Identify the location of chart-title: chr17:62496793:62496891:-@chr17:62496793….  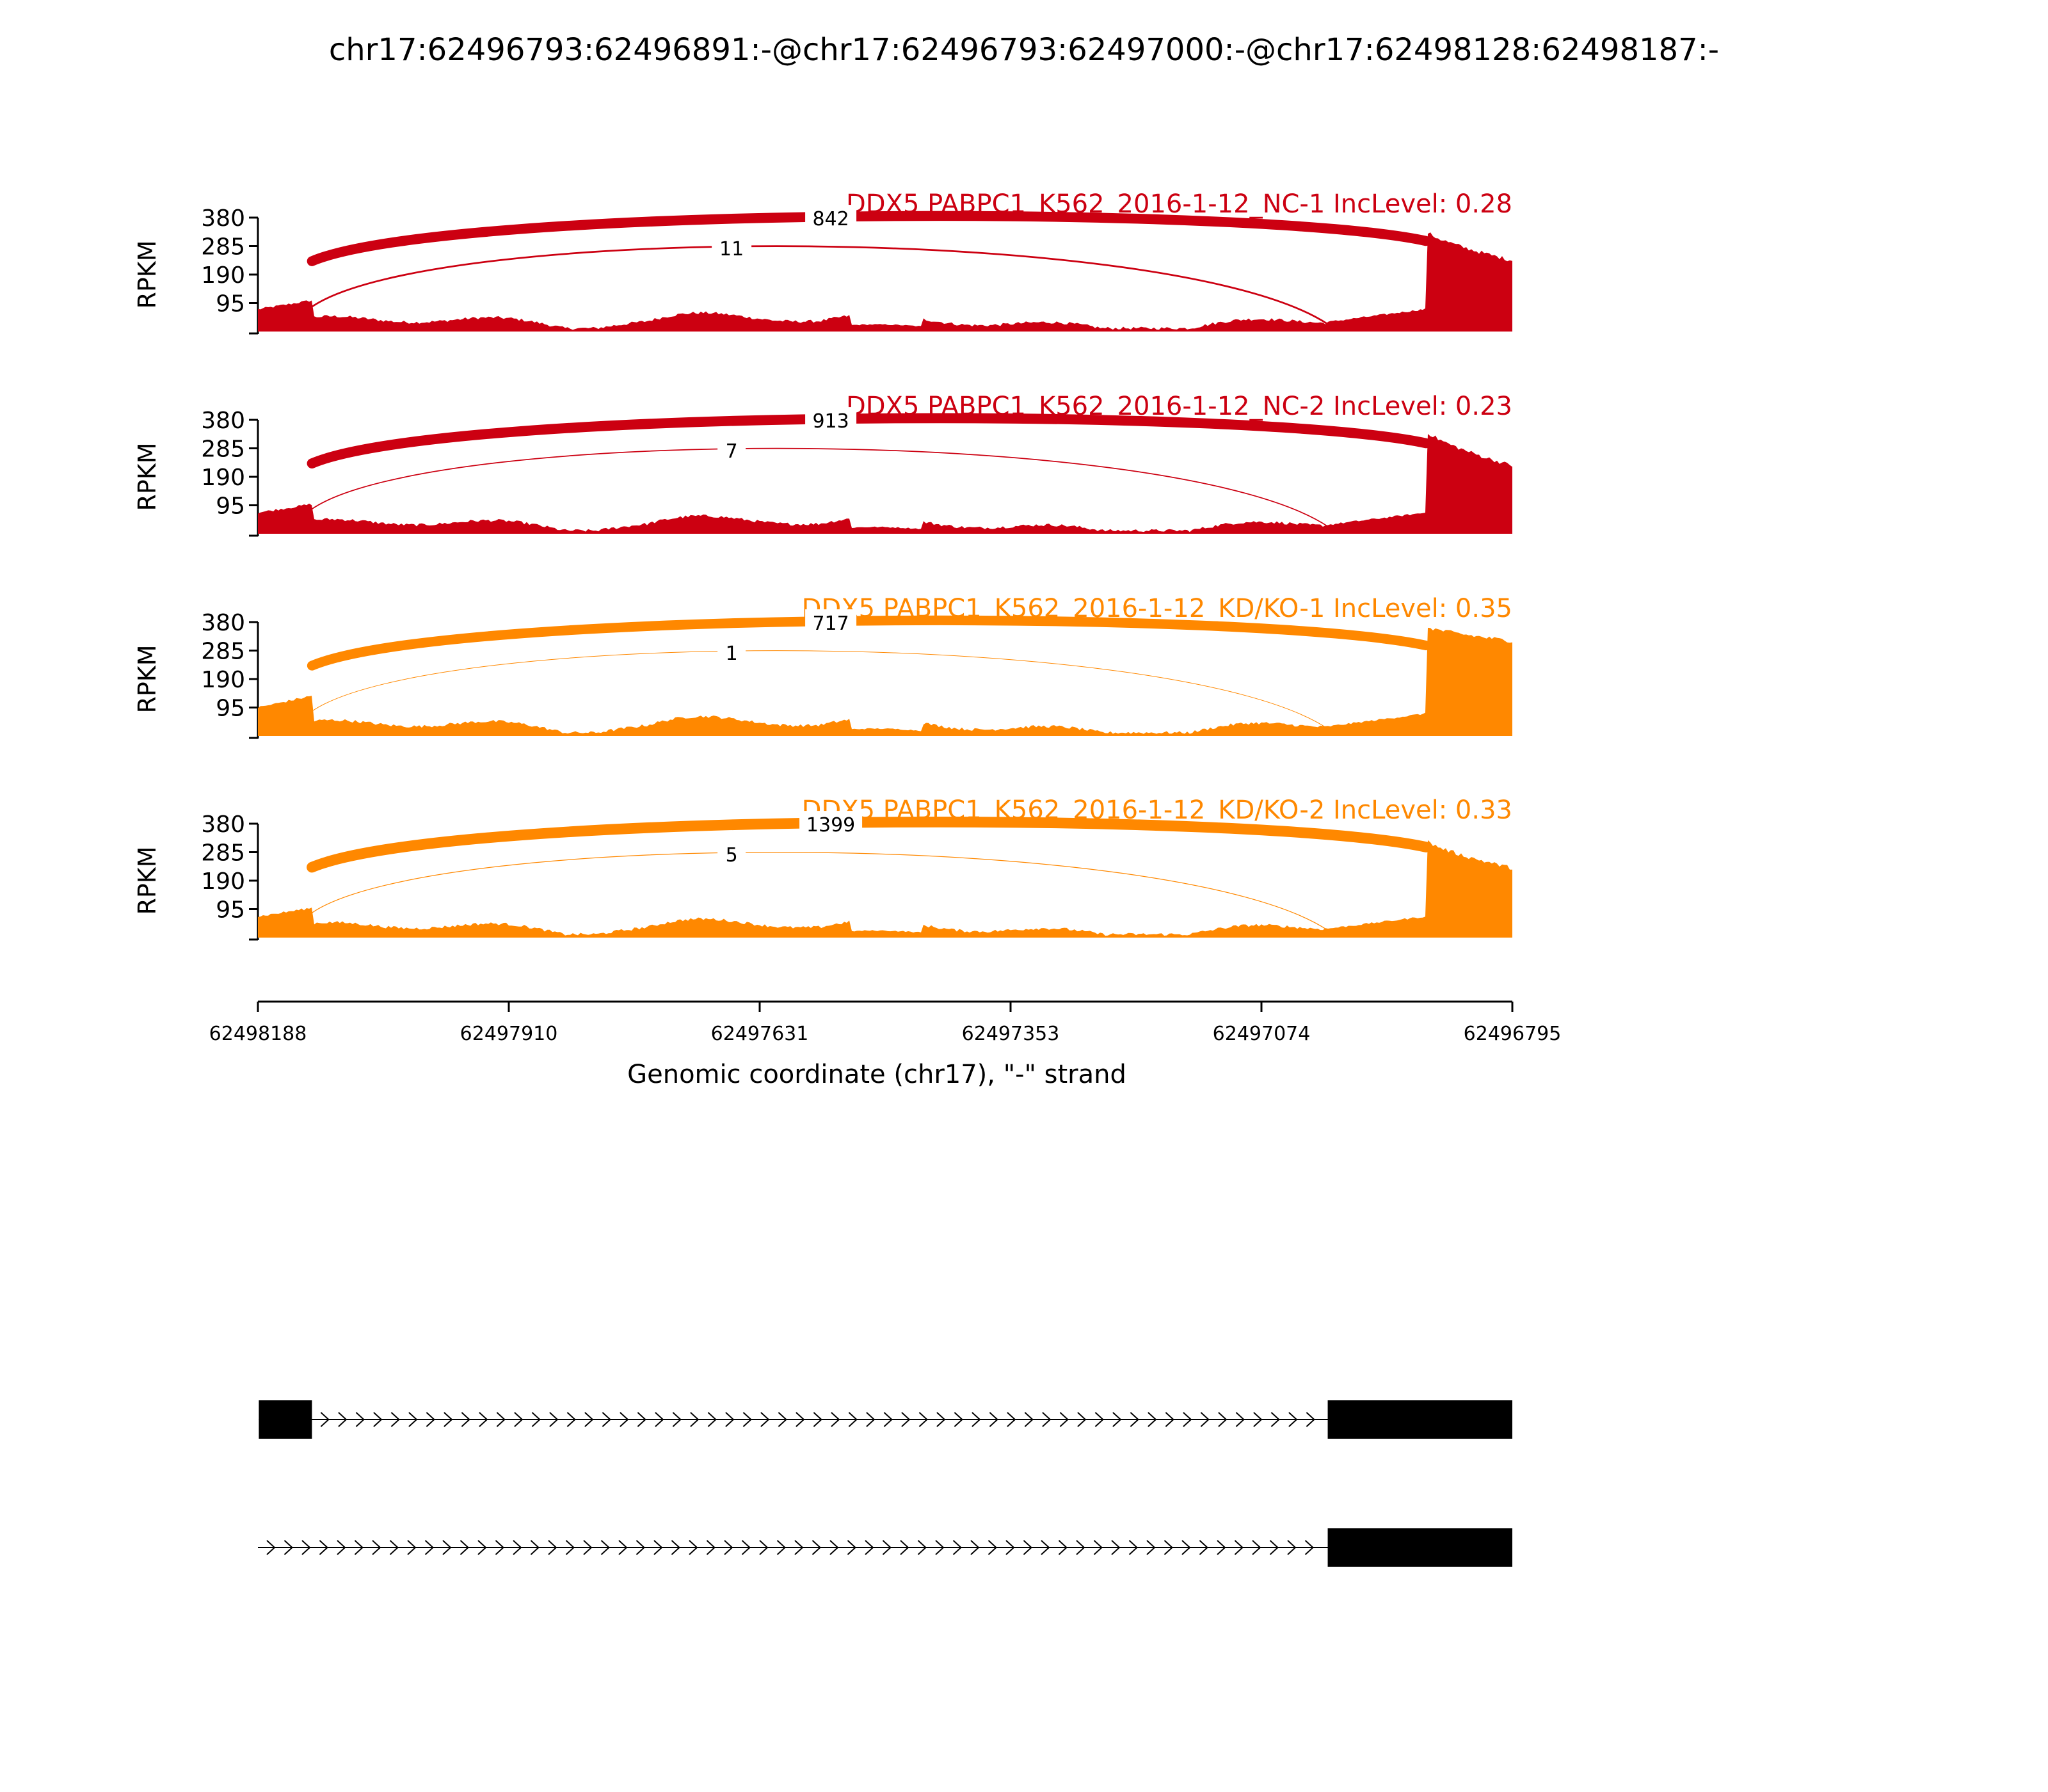
(1024, 50).